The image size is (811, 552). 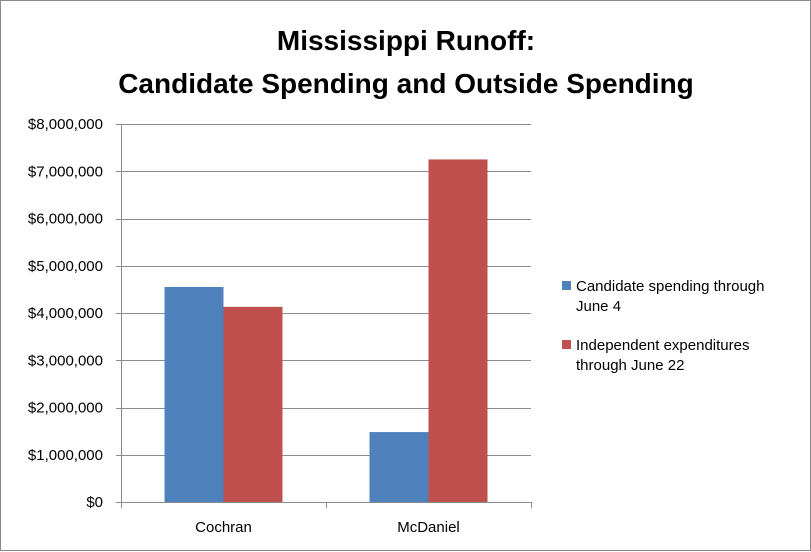 I want to click on x-tick-label: Cochran, so click(x=223, y=527).